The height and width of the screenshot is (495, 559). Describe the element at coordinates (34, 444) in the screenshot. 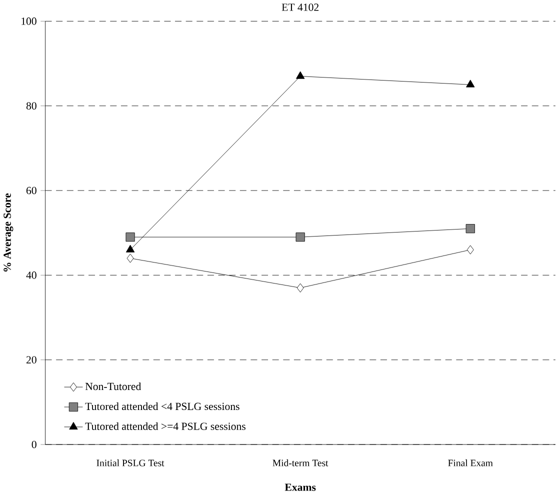

I see `y-tick-label: 0` at that location.